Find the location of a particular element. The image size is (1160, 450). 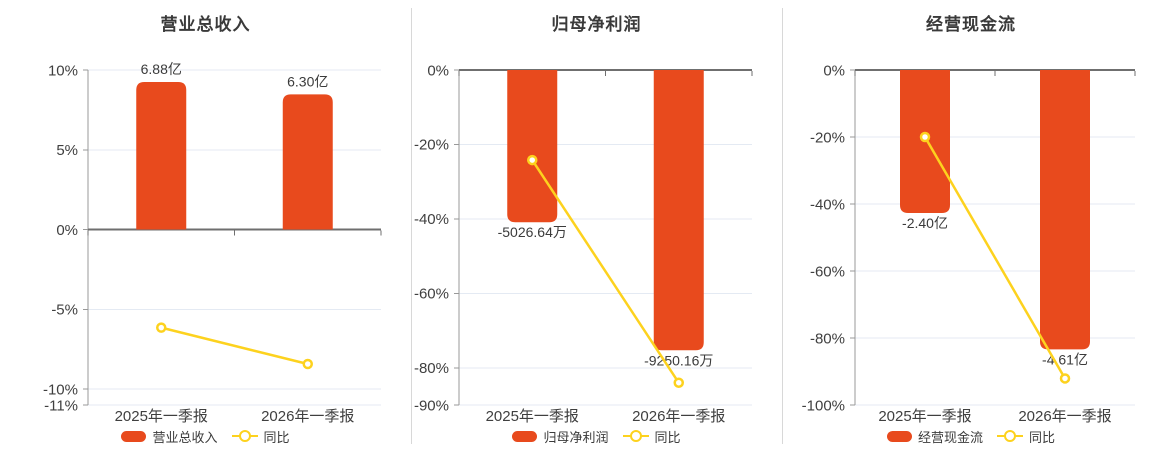

bar-value-label: -5026.64万 is located at coordinates (532, 232).